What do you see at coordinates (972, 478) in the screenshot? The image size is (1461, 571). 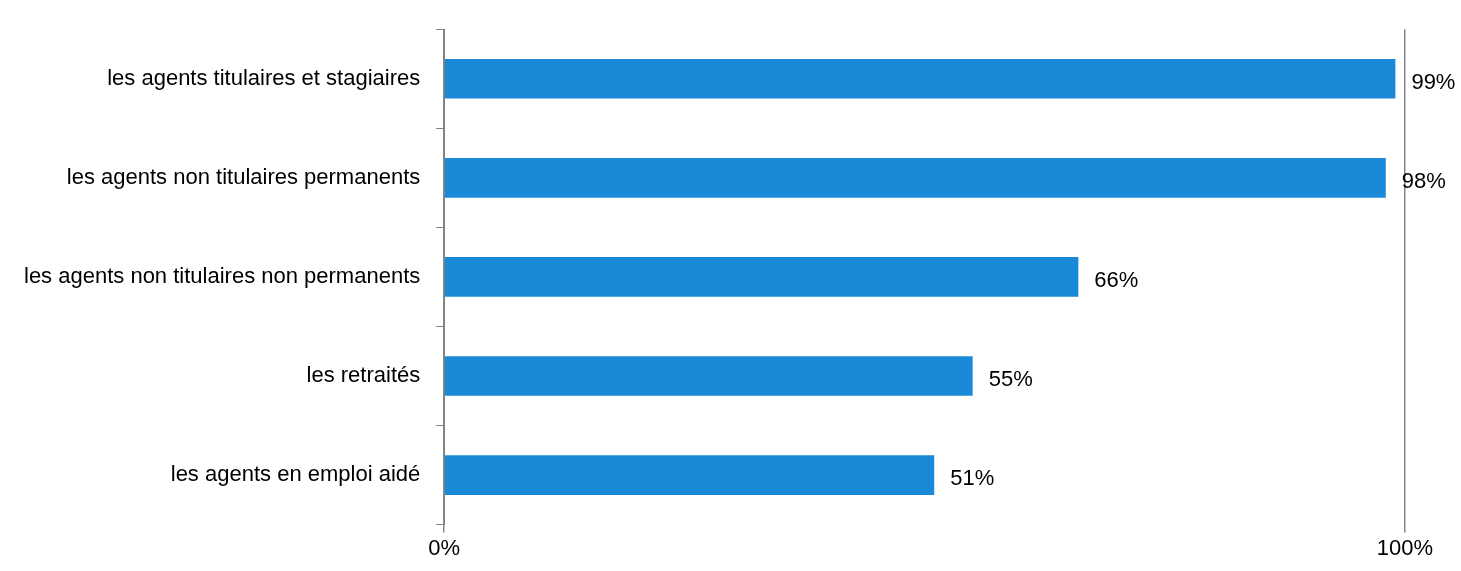 I see `data-label: 51%` at bounding box center [972, 478].